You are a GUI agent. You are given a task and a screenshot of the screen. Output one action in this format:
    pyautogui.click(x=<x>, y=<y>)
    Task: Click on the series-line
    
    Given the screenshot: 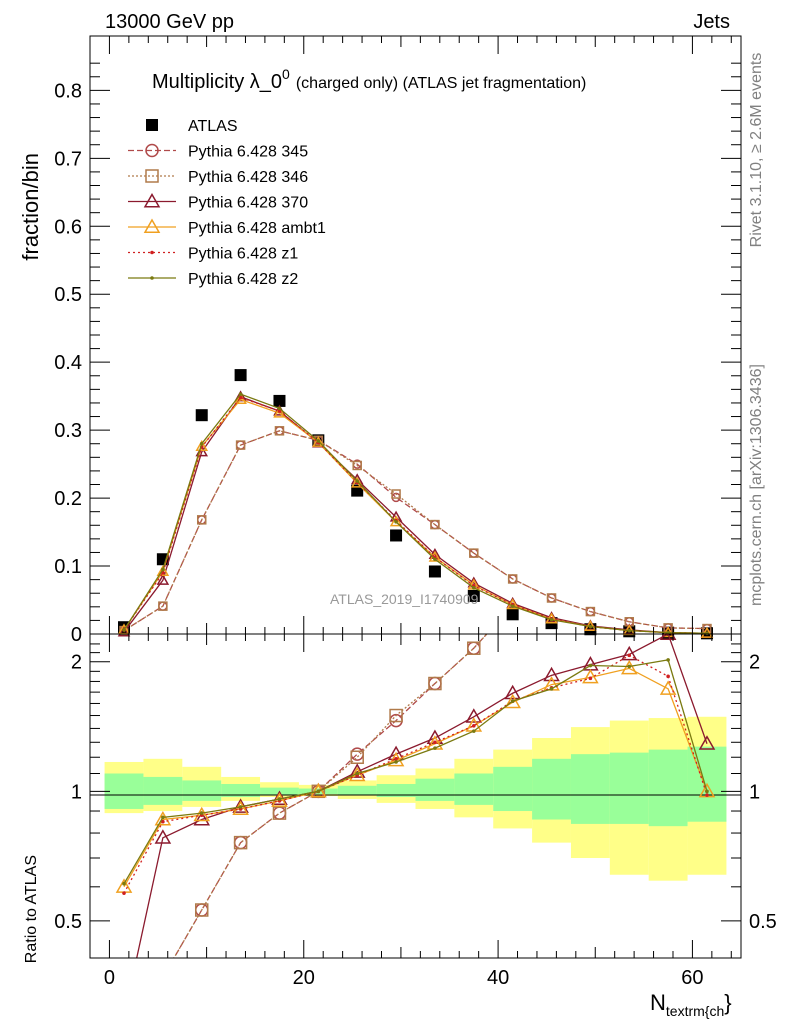 What is the action you would take?
    pyautogui.click(x=415, y=531)
    